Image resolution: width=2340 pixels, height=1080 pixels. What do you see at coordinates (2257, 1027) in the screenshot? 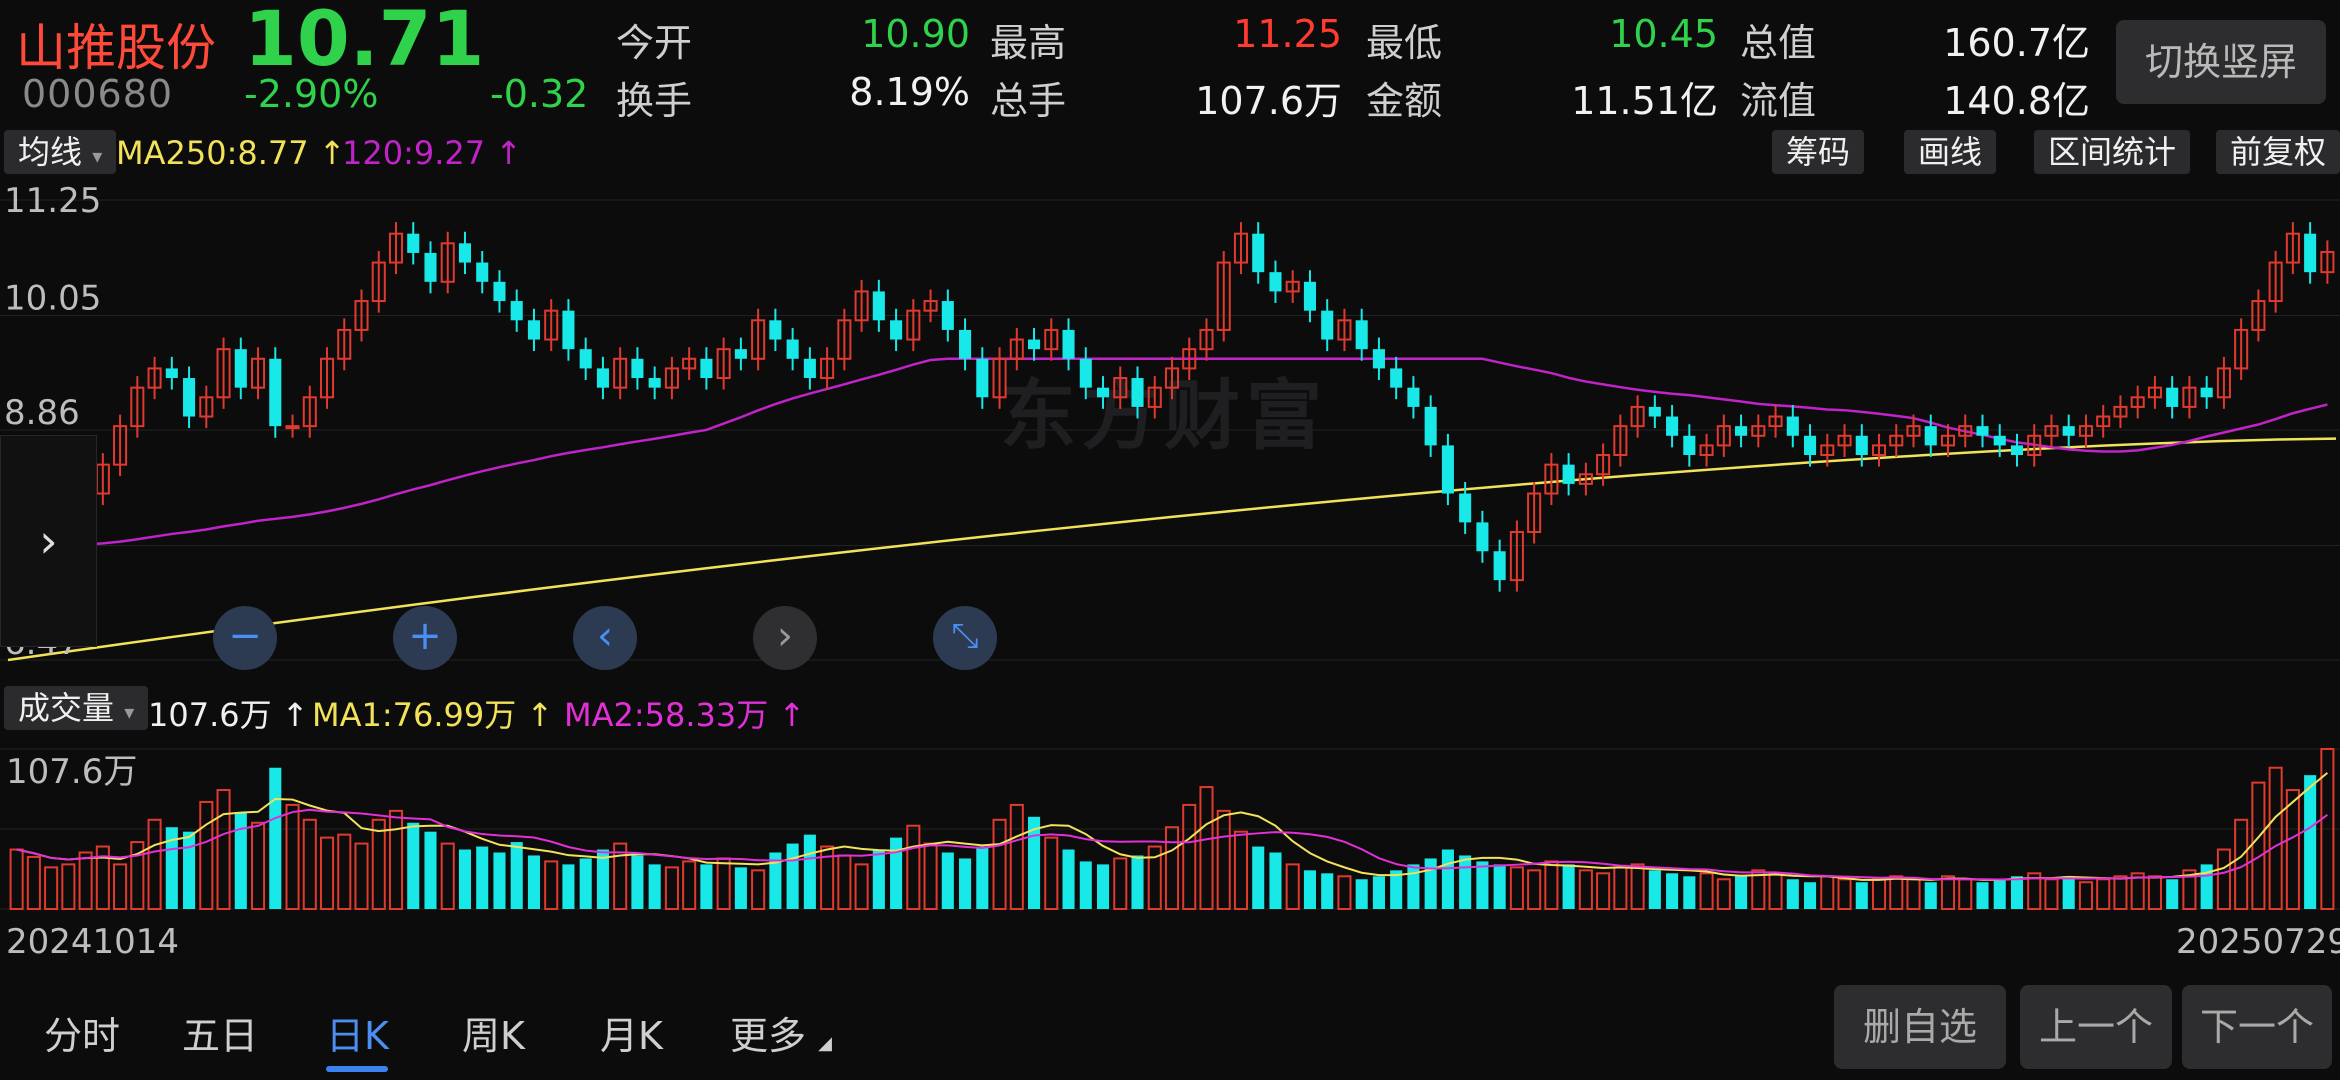
I see `next-button: 下一个` at bounding box center [2257, 1027].